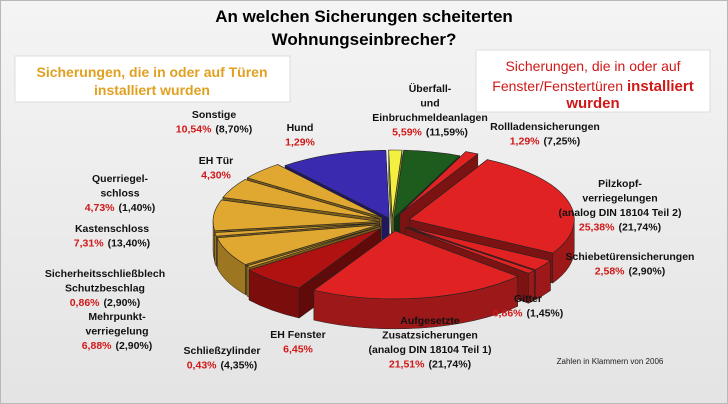 This screenshot has height=404, width=728. What do you see at coordinates (592, 66) in the screenshot?
I see `group-label: Sicherungen, die in oder auf` at bounding box center [592, 66].